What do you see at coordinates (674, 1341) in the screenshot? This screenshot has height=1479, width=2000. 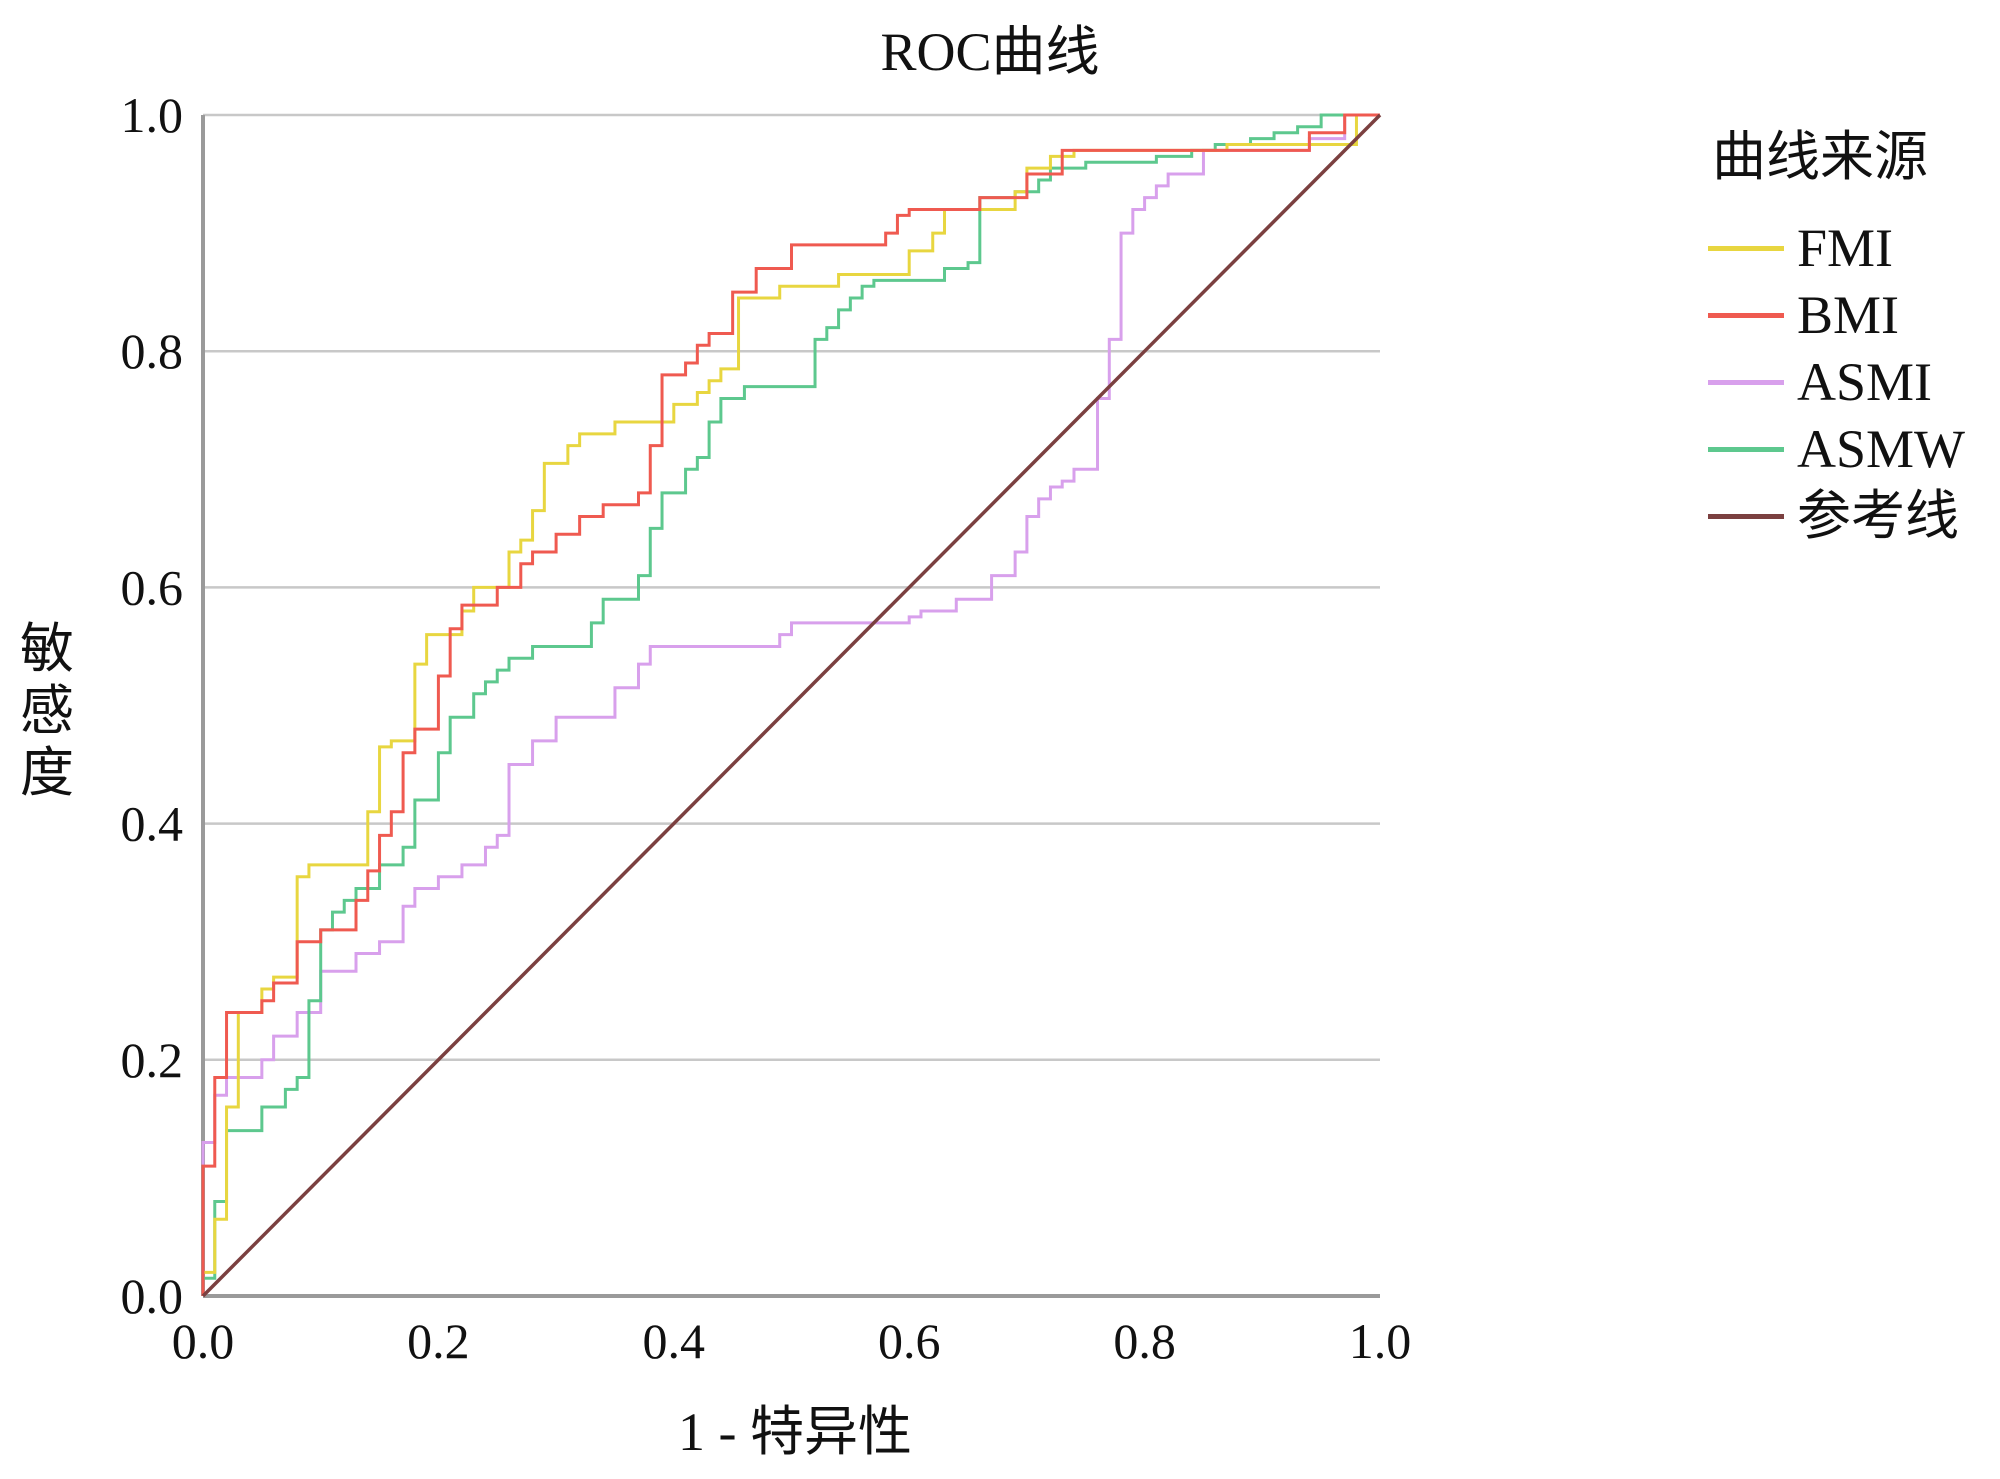 I see `x-tick-label-2: 0.4` at bounding box center [674, 1341].